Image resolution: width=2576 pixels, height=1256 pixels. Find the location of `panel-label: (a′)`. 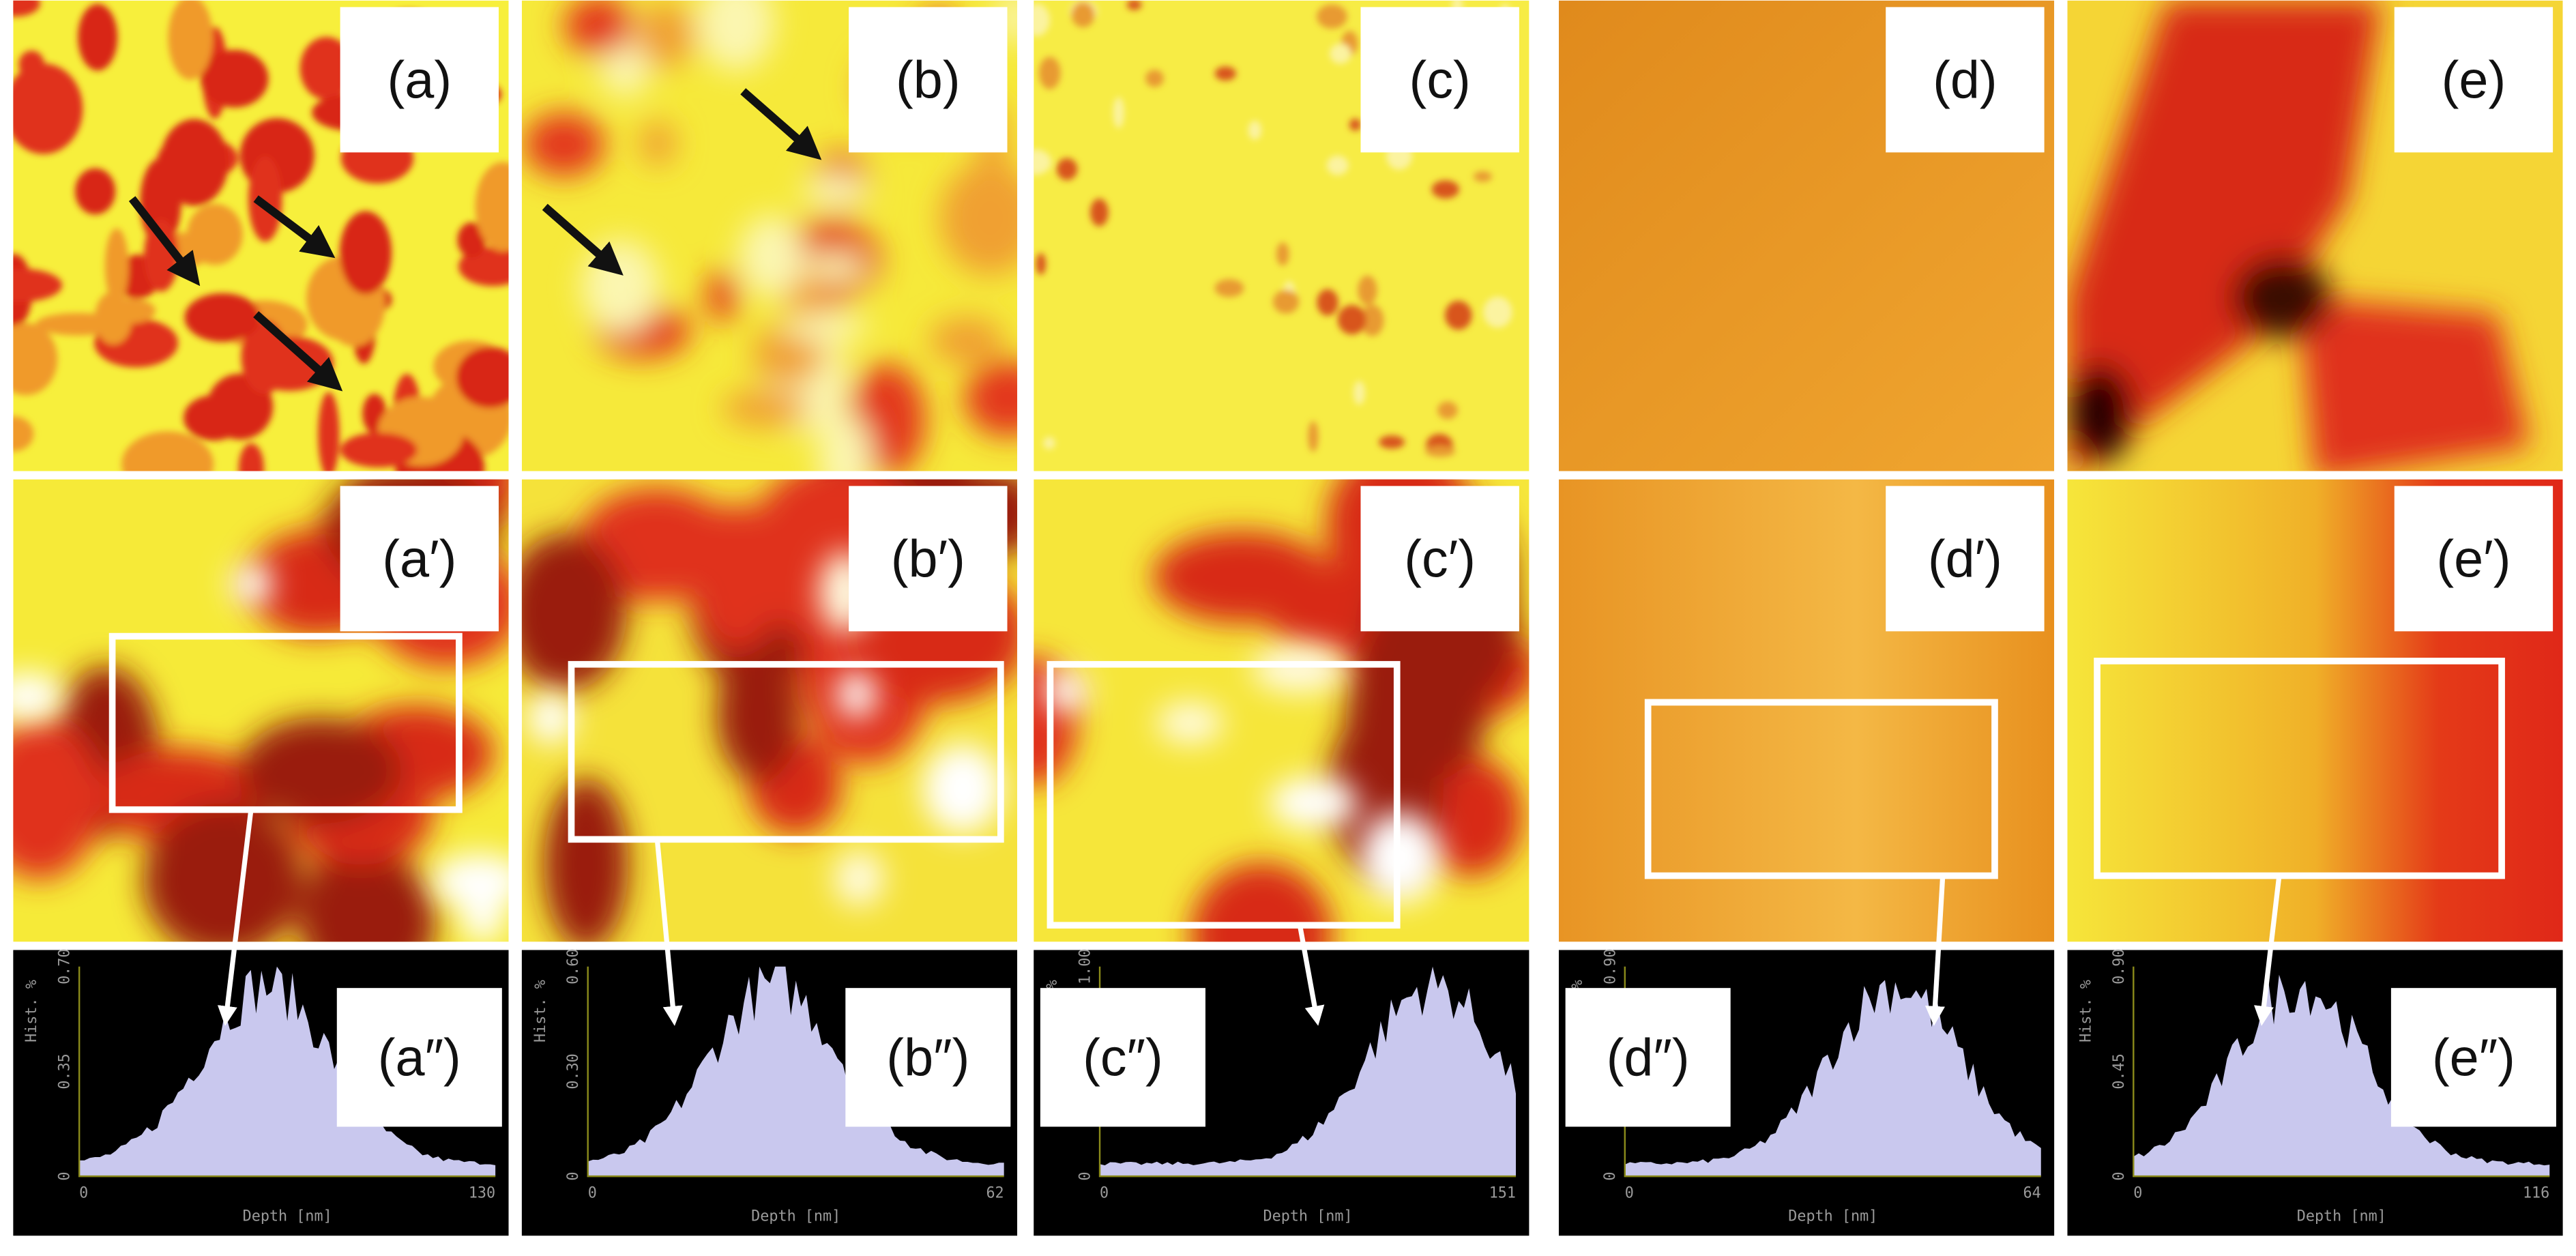

panel-label: (a′) is located at coordinates (419, 558).